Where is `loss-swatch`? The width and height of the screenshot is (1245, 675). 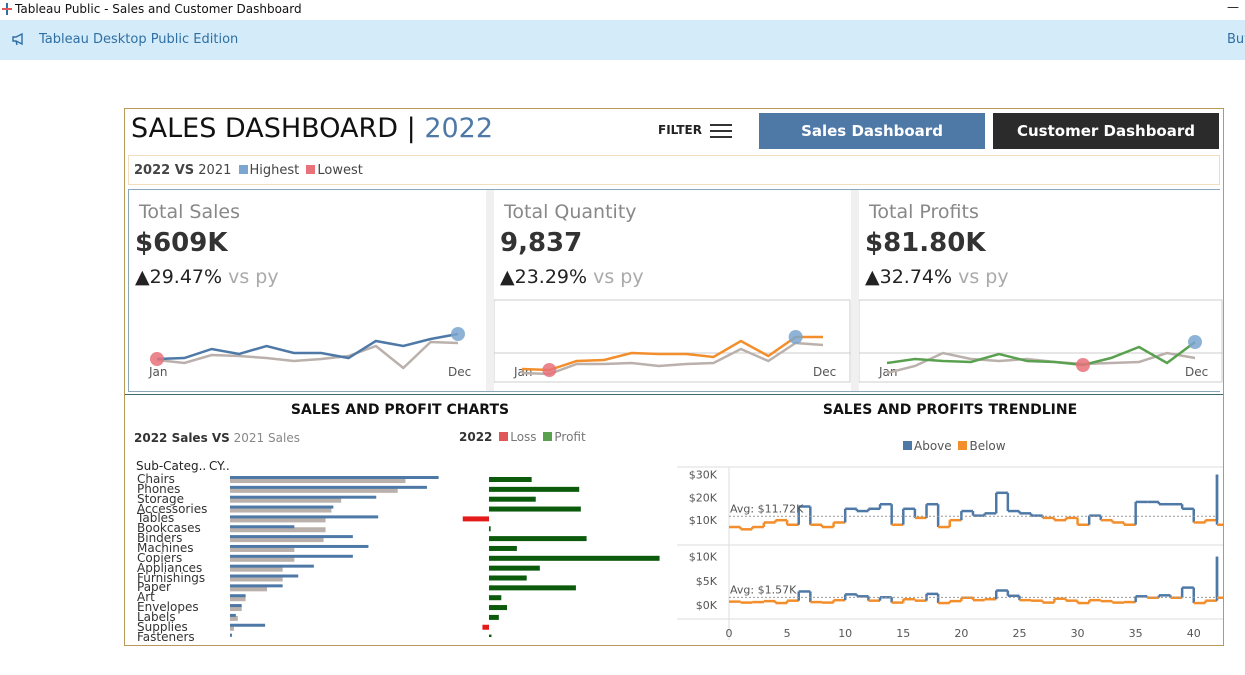
loss-swatch is located at coordinates (504, 436).